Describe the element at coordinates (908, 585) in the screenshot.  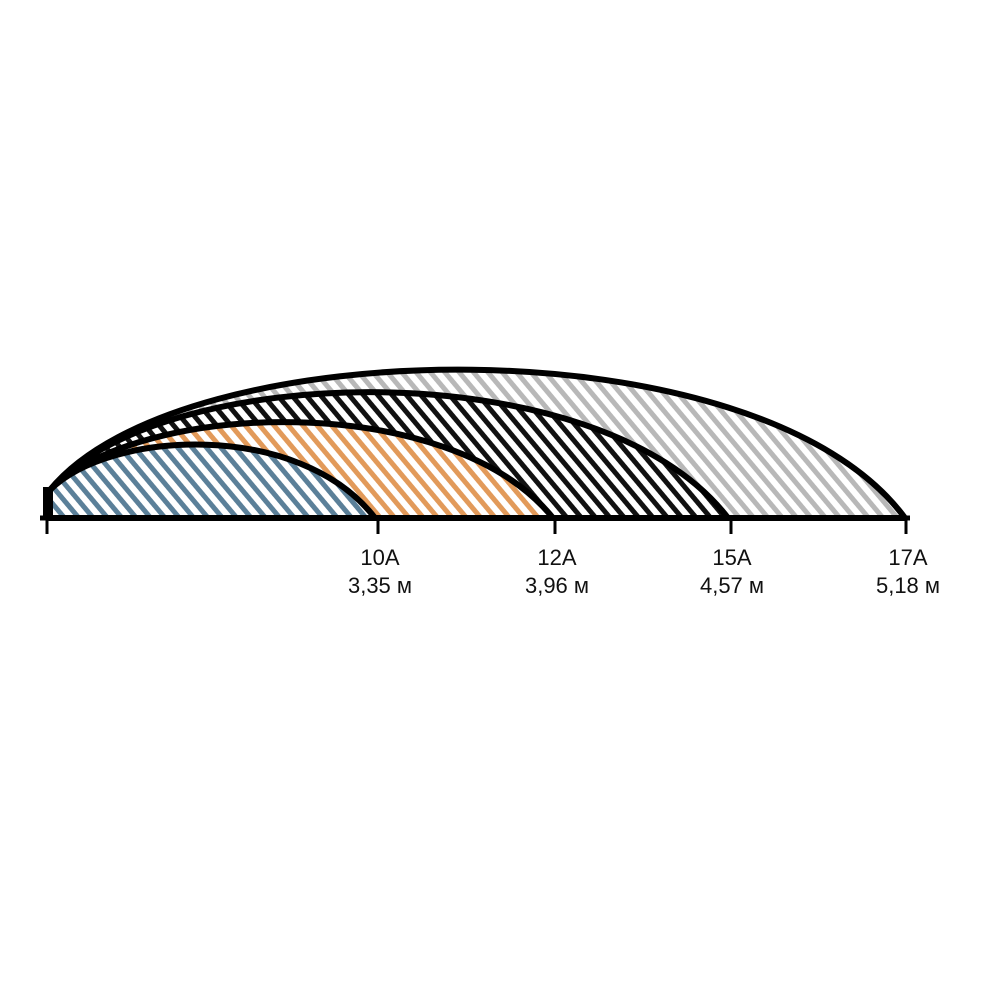
I see `label-distance-17a: 5,18 м` at that location.